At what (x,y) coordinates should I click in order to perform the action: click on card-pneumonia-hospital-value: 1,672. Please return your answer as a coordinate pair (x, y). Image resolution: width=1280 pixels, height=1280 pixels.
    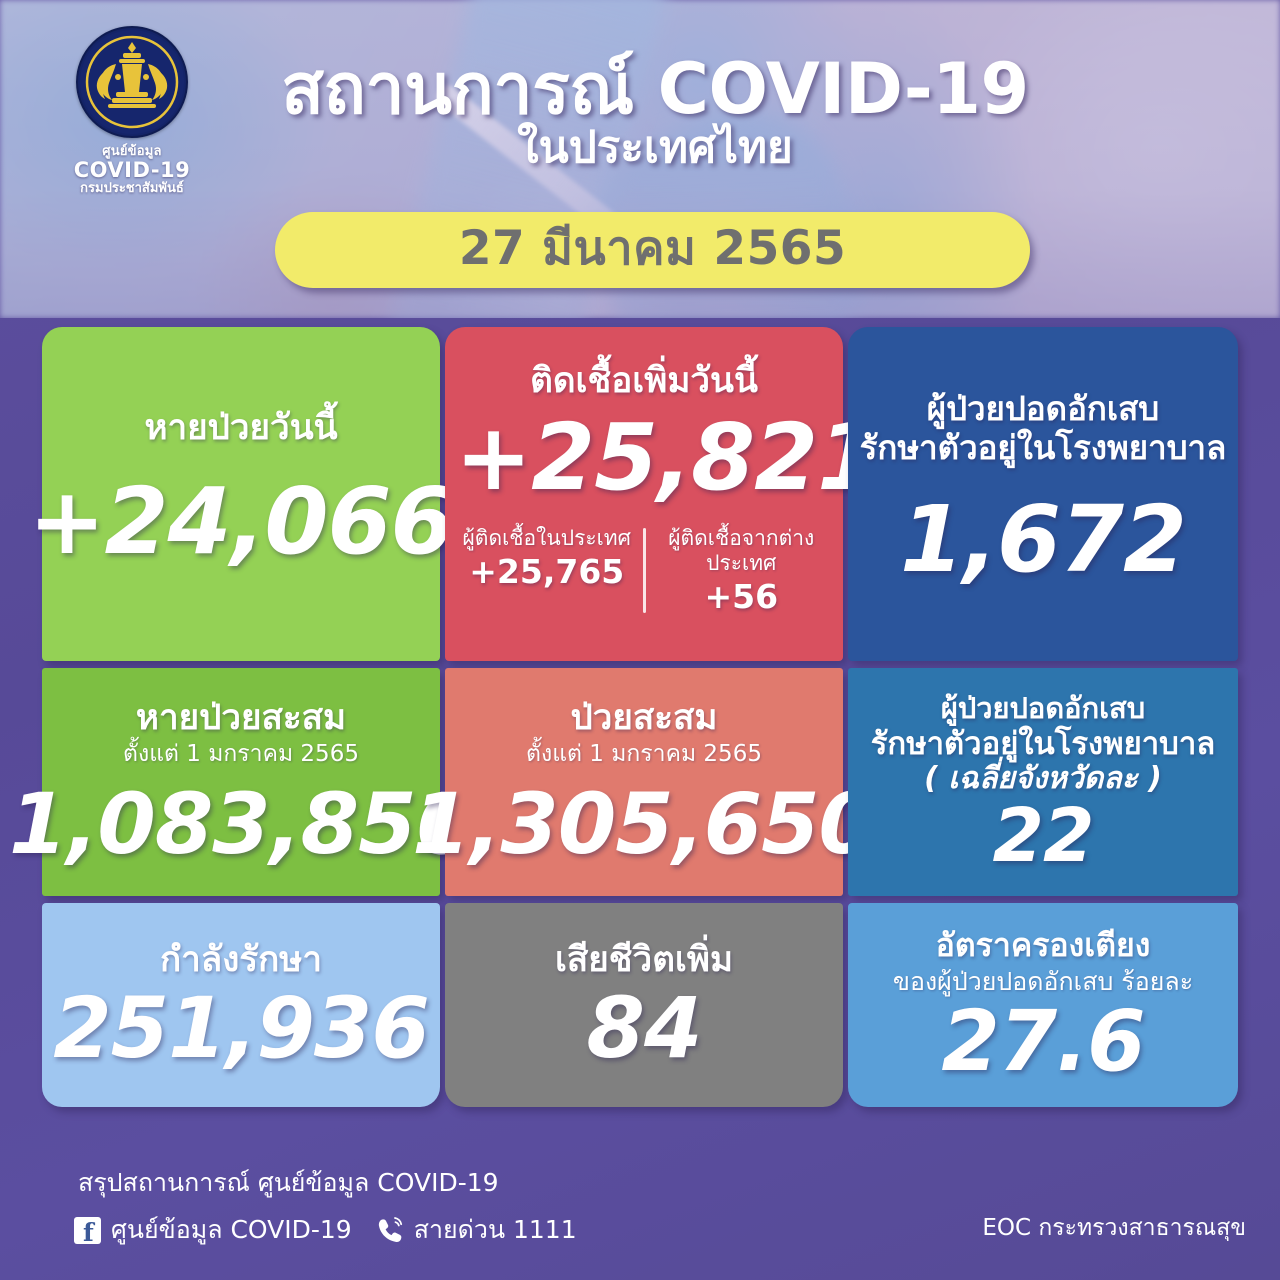
    Looking at the image, I should click on (1043, 539).